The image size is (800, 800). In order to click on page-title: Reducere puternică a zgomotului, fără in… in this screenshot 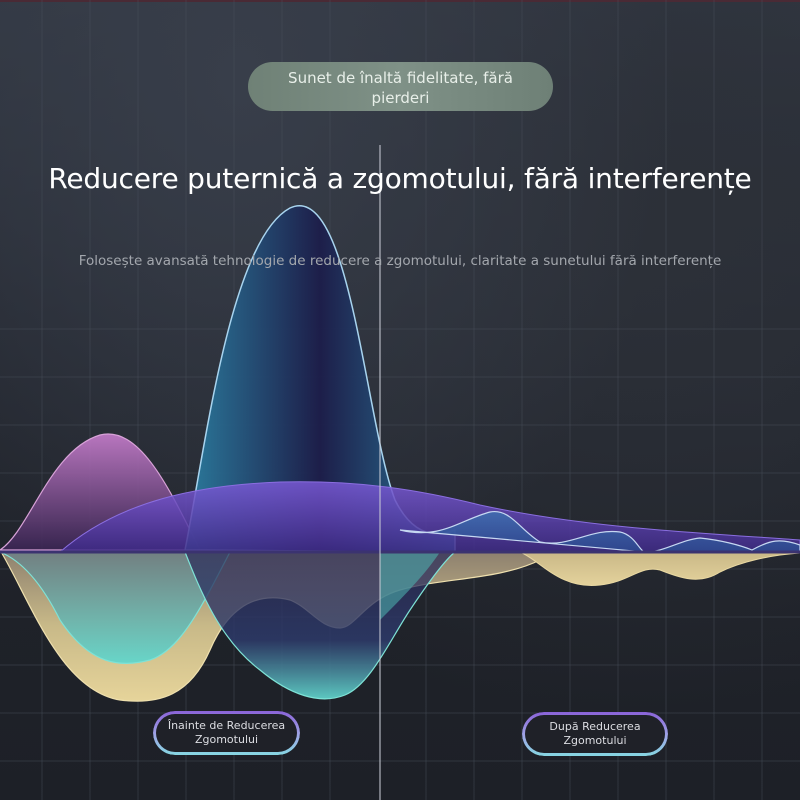, I will do `click(400, 178)`.